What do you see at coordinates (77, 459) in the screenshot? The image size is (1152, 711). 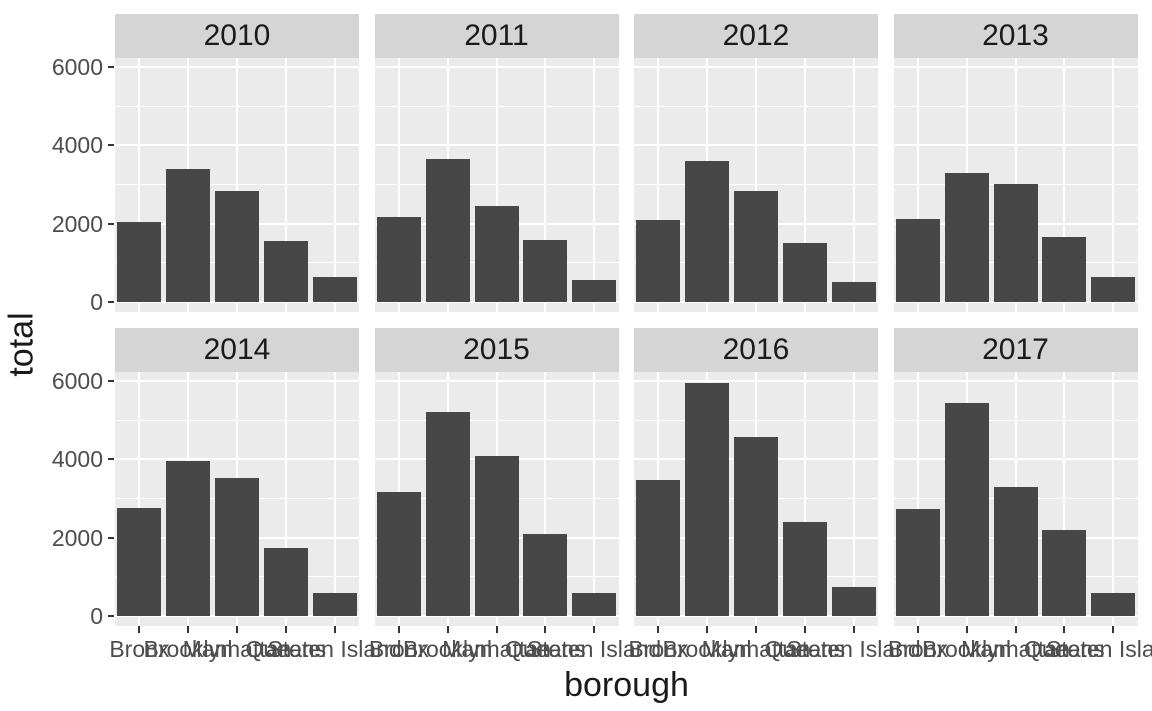 I see `y-tick-label: 4000` at bounding box center [77, 459].